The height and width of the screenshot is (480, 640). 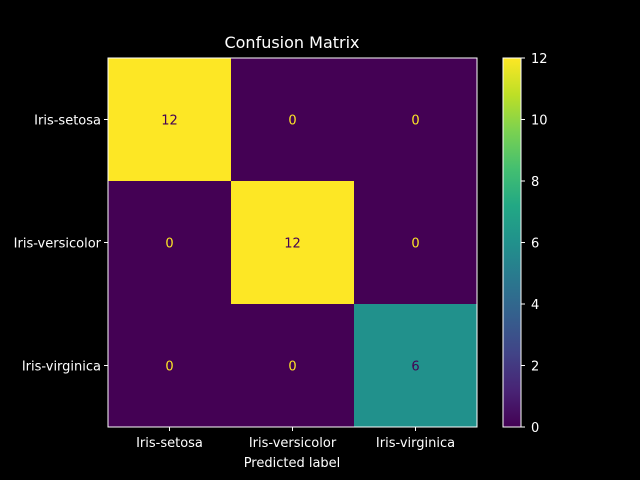 What do you see at coordinates (535, 428) in the screenshot?
I see `colorbar-tick-label: 0` at bounding box center [535, 428].